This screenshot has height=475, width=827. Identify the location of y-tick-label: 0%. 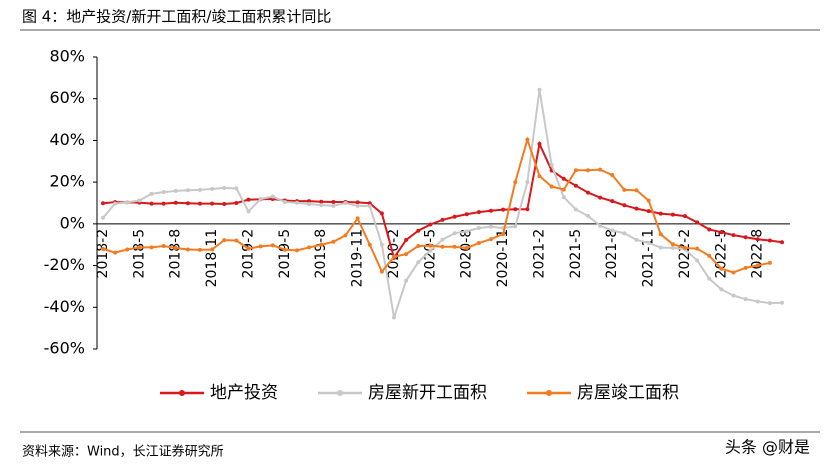
(72, 222).